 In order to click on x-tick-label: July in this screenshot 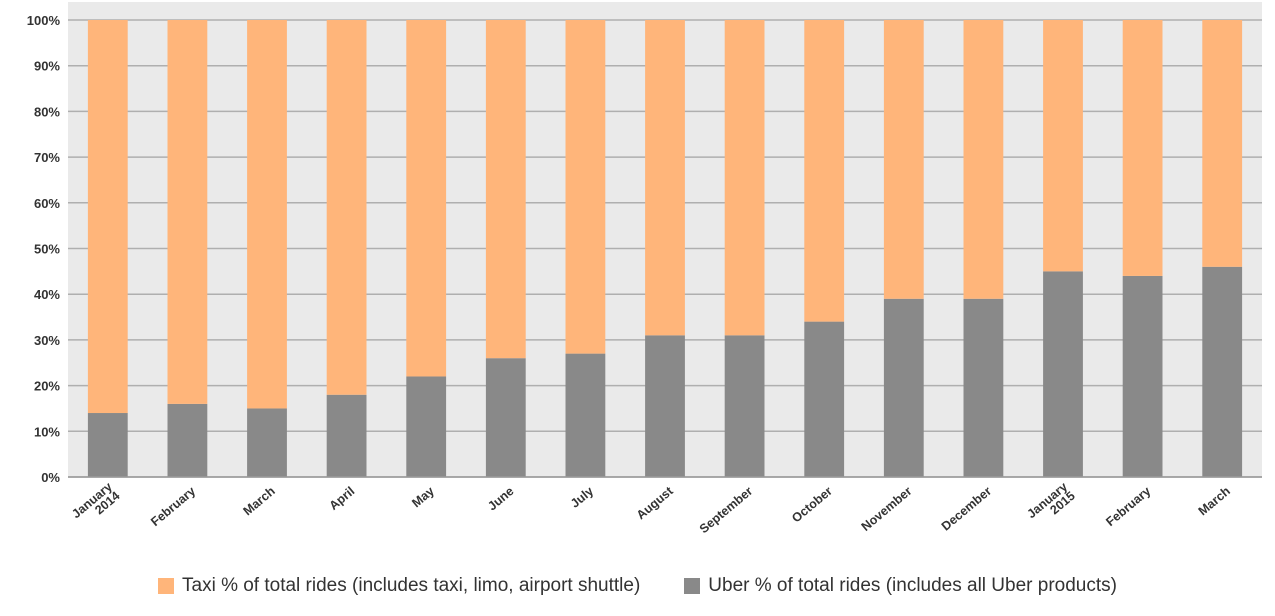, I will do `click(582, 497)`.